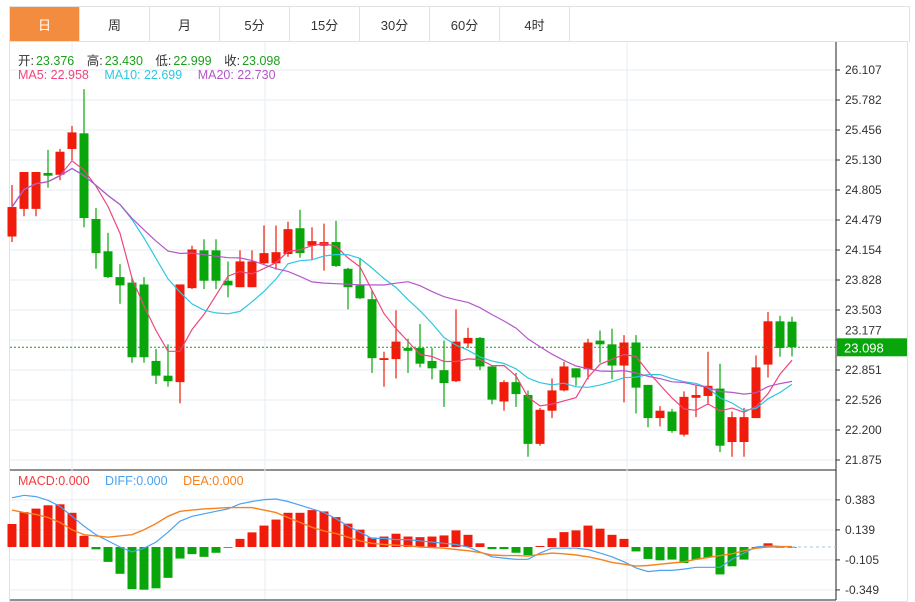  What do you see at coordinates (55, 61) in the screenshot?
I see `open-value: 23.376` at bounding box center [55, 61].